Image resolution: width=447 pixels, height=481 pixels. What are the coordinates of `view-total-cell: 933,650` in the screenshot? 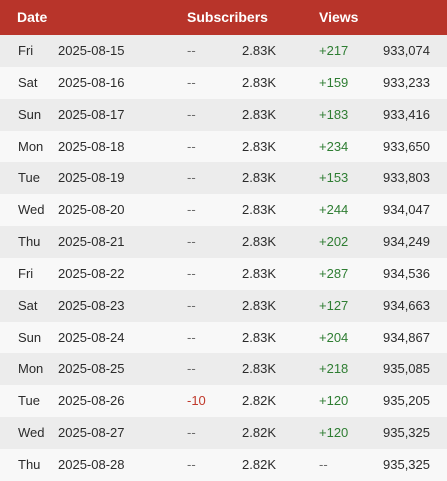 It's located at (406, 146).